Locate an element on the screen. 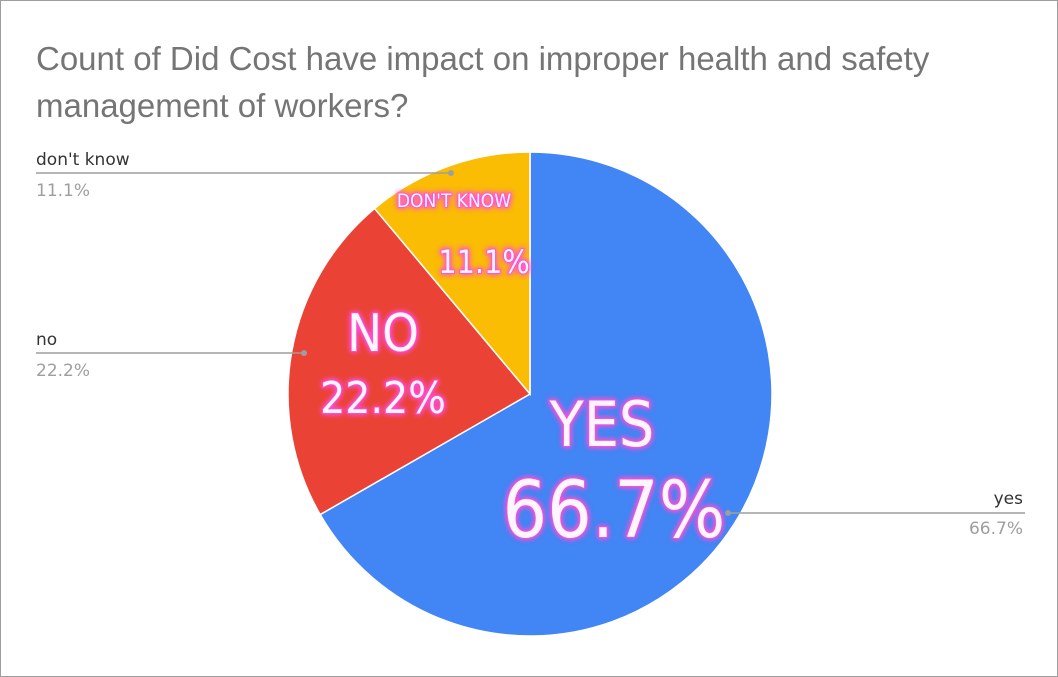  pie-slice-dont-know is located at coordinates (452, 274).